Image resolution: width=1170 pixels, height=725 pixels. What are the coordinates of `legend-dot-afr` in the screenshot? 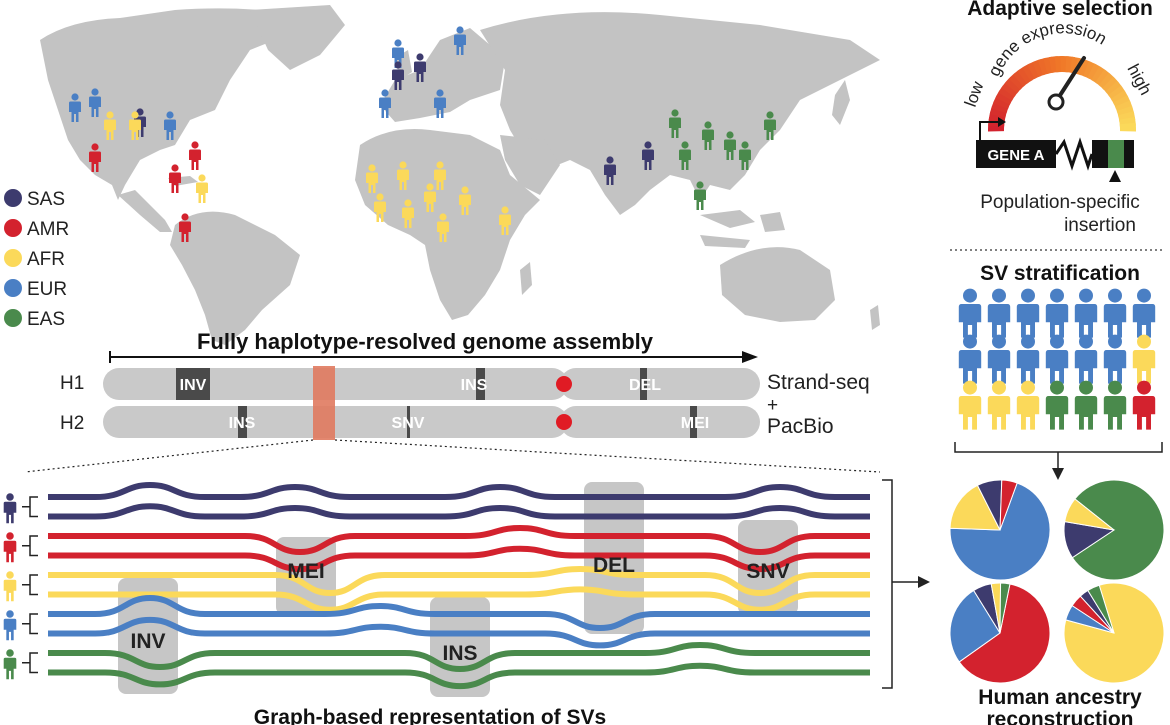 It's located at (13, 258).